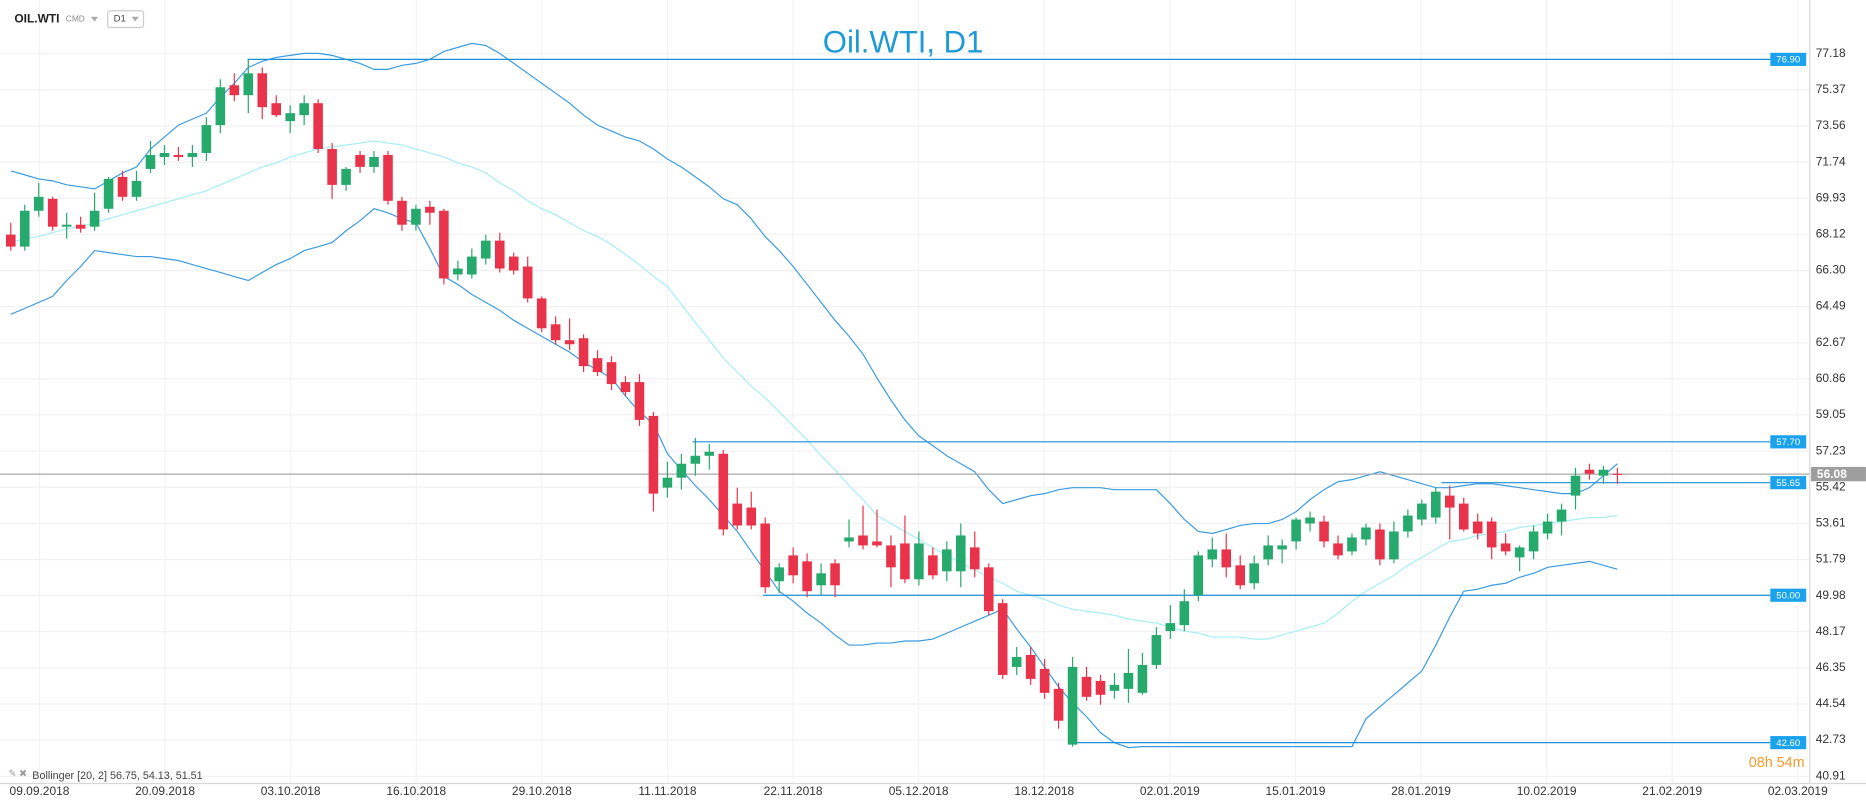 The width and height of the screenshot is (1866, 805). Describe the element at coordinates (75, 18) in the screenshot. I see `instrument-type: CMD` at that location.